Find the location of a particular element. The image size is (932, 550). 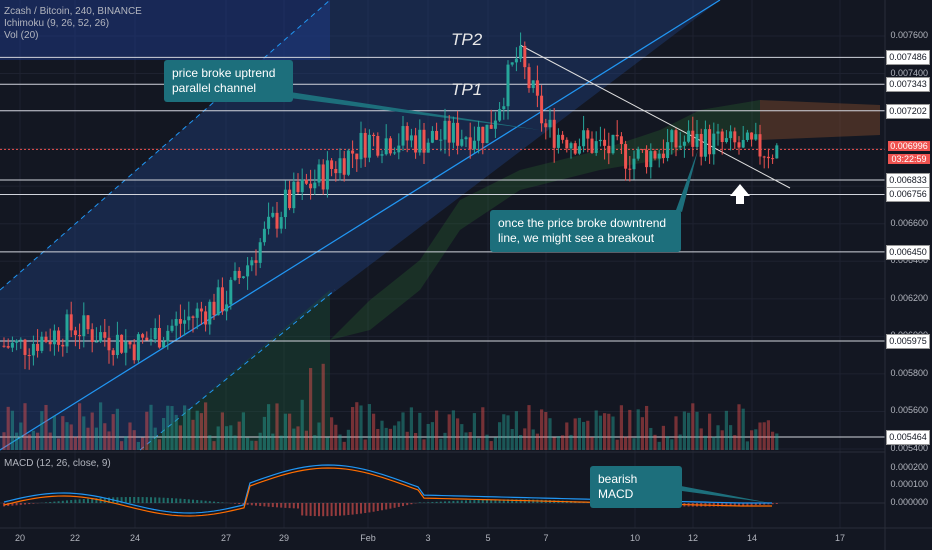

macd-tick: 0.000200 is located at coordinates (909, 467).